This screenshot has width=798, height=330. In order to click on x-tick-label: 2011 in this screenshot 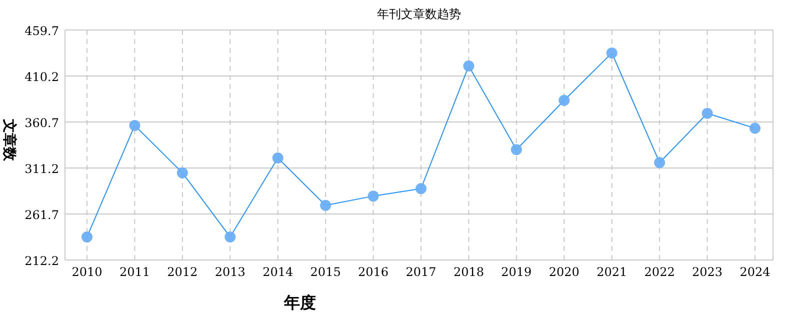, I will do `click(134, 272)`.